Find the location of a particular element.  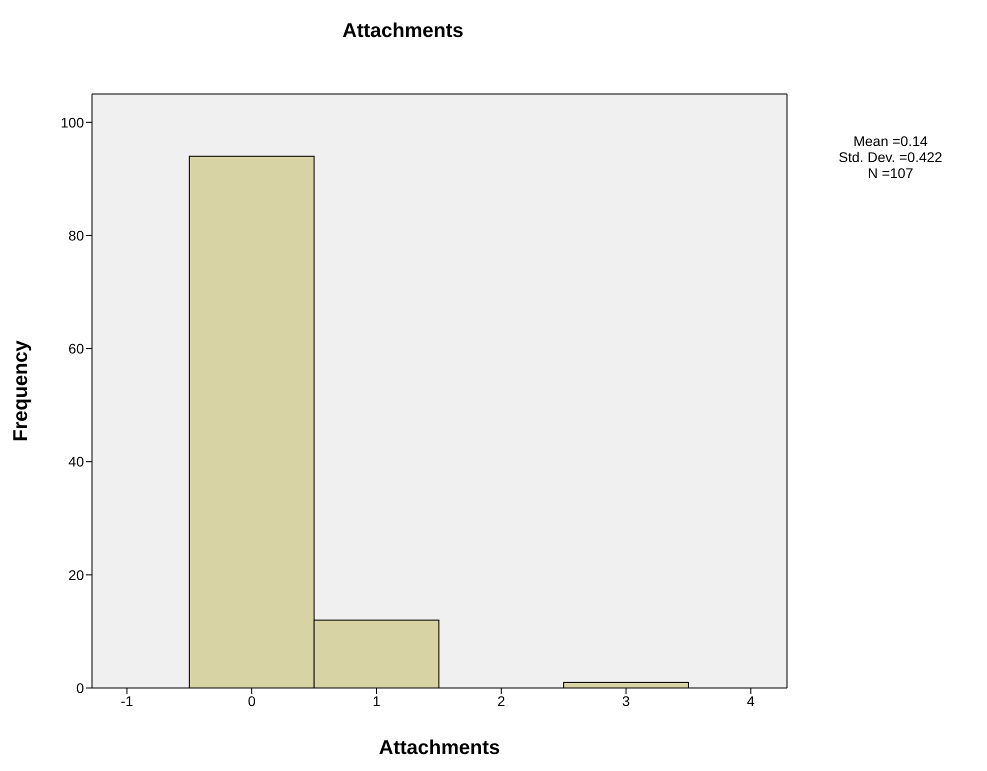

y-tick-label: 80 is located at coordinates (76, 235).